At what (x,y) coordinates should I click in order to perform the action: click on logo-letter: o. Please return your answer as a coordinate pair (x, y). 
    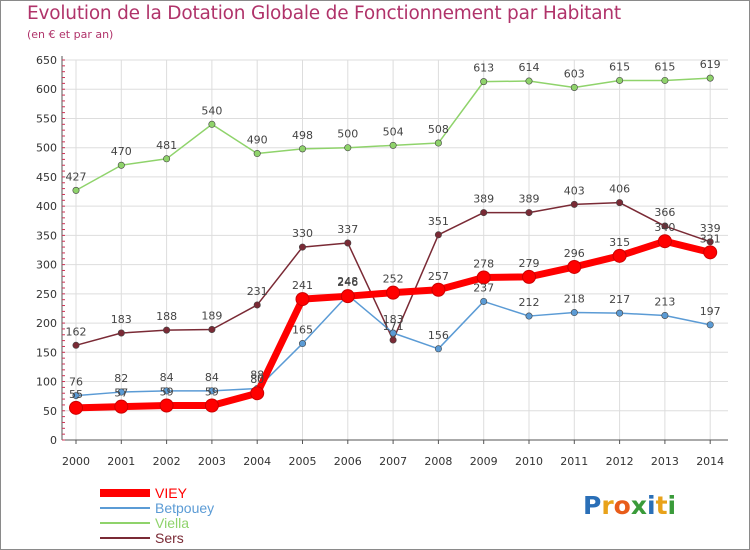
    Looking at the image, I should click on (622, 505).